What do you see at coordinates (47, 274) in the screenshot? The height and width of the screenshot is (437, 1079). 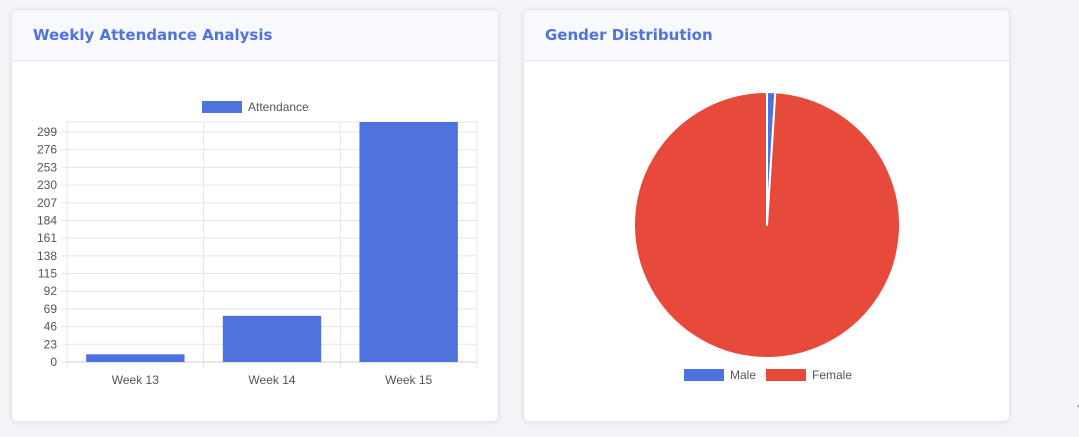 I see `y-tick-label: 115` at bounding box center [47, 274].